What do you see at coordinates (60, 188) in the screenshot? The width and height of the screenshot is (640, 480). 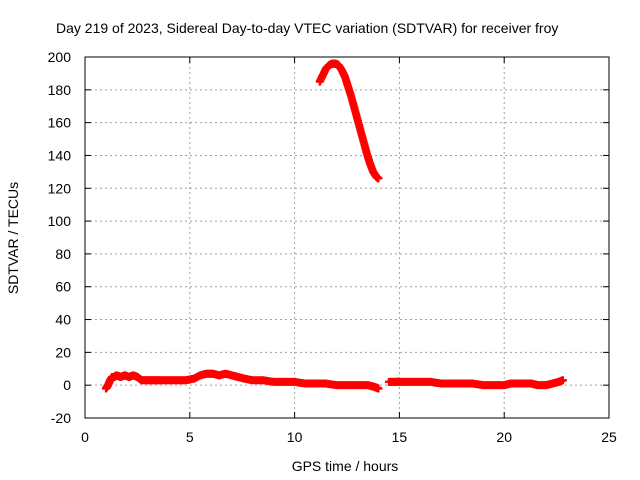 I see `y-tick-label: 120` at bounding box center [60, 188].